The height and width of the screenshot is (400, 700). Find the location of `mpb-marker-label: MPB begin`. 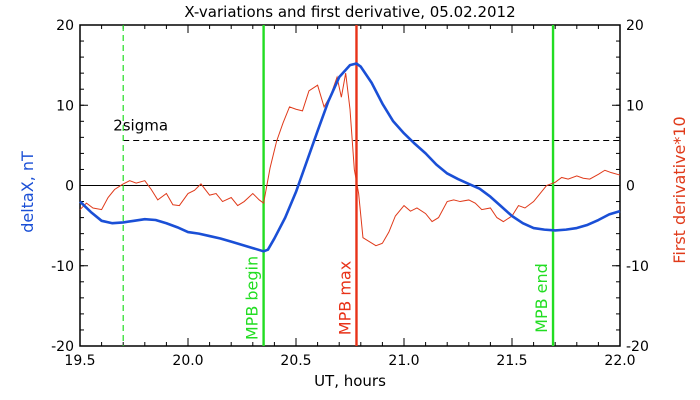

mpb-marker-label: MPB begin is located at coordinates (252, 298).